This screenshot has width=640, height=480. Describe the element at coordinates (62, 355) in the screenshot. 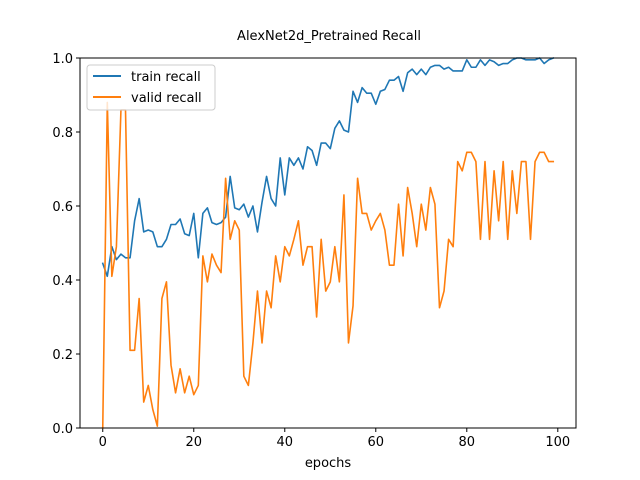

I see `y-tick-label-1: 0.2` at that location.